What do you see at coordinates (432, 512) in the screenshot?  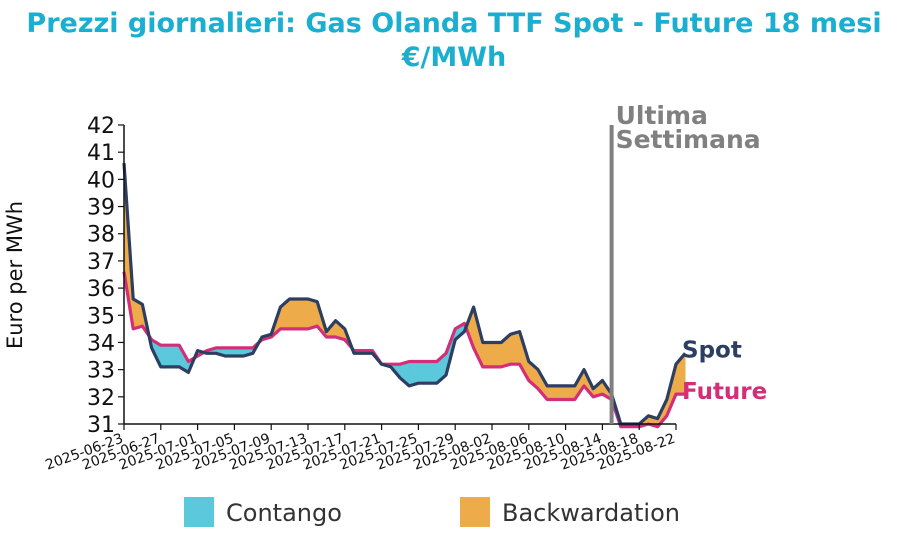 I see `legend: Contango Backwardation` at bounding box center [432, 512].